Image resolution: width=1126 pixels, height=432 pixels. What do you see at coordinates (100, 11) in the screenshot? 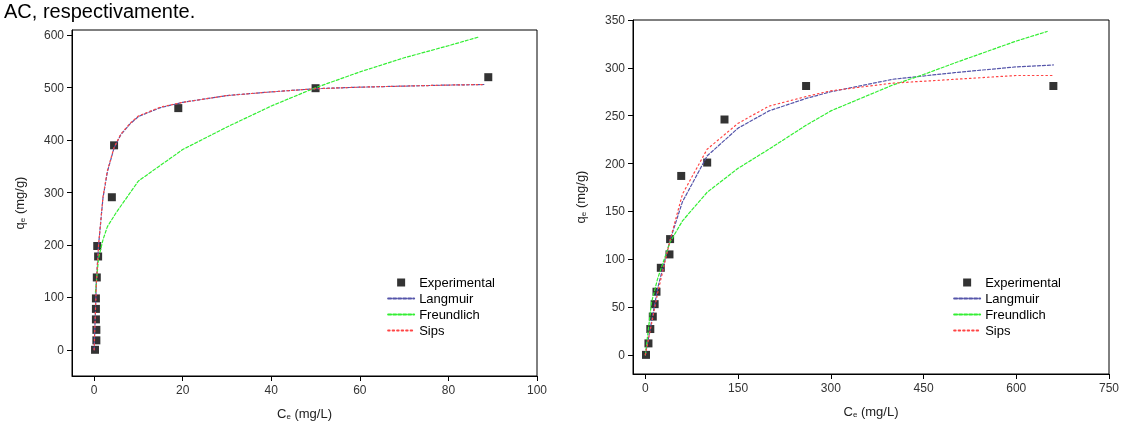
I see `text: AC, respectivamente.` at bounding box center [100, 11].